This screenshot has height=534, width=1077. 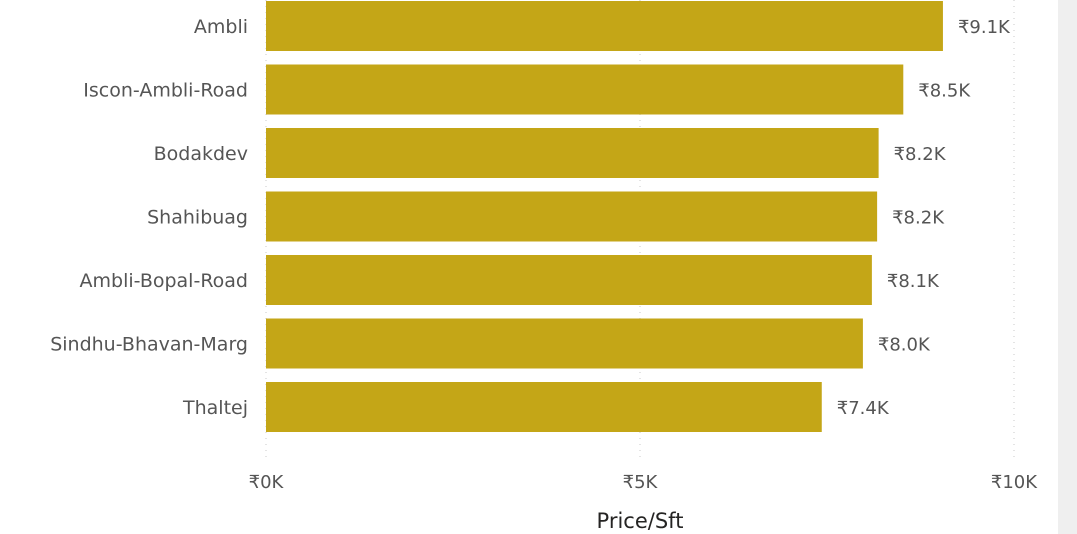 What do you see at coordinates (201, 154) in the screenshot?
I see `category-label: Bodakdev` at bounding box center [201, 154].